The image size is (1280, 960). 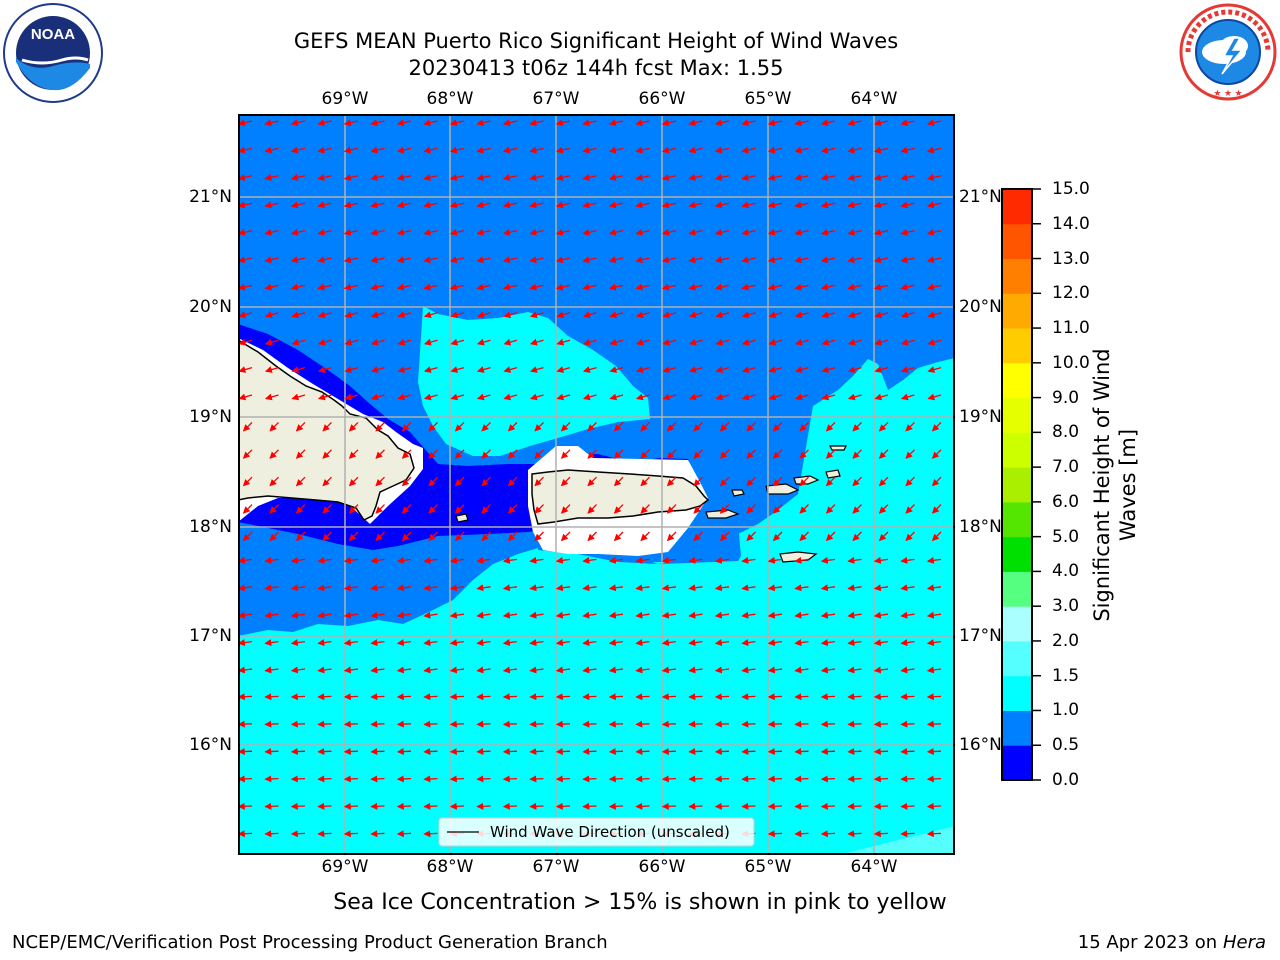 What do you see at coordinates (980, 636) in the screenshot?
I see `lat-label-right: 17°N` at bounding box center [980, 636].